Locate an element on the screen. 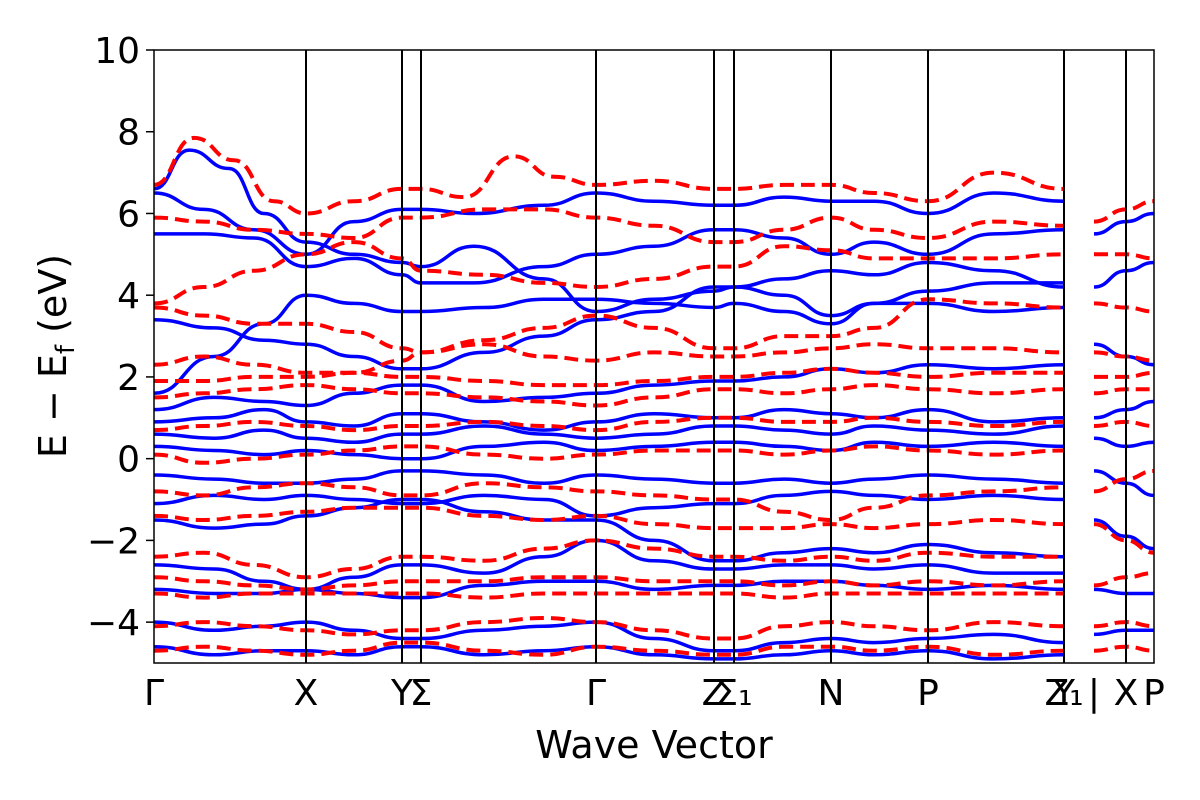 Image resolution: width=1200 pixels, height=800 pixels. x-tick-label-0: Γ is located at coordinates (154, 693).